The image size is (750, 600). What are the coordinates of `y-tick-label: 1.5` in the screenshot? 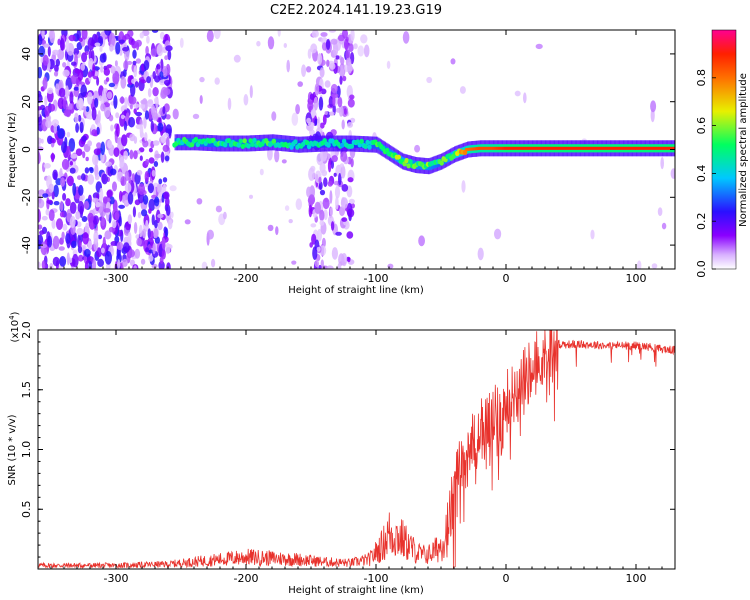 It's located at (26, 390).